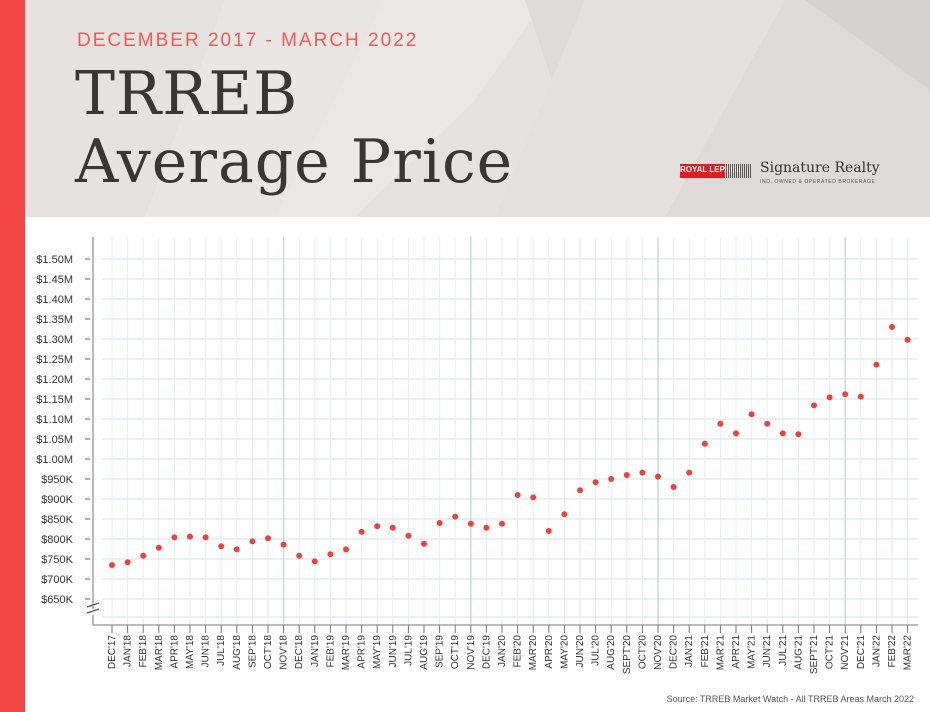 Image resolution: width=930 pixels, height=712 pixels. I want to click on y-tick-label: $750K, so click(57, 560).